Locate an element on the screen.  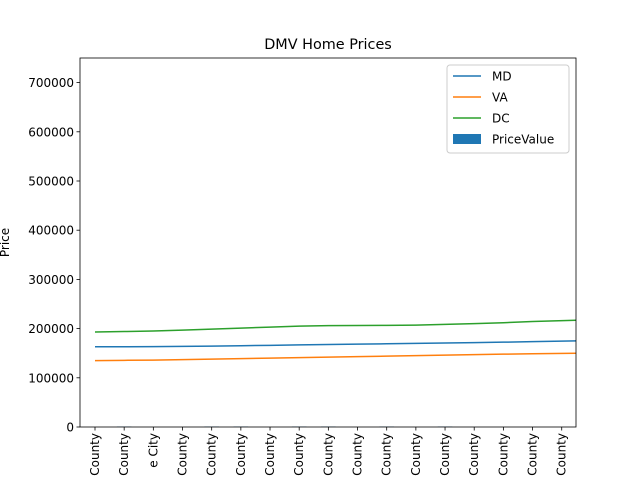
y-tick-label-3: 300000 is located at coordinates (51, 280).